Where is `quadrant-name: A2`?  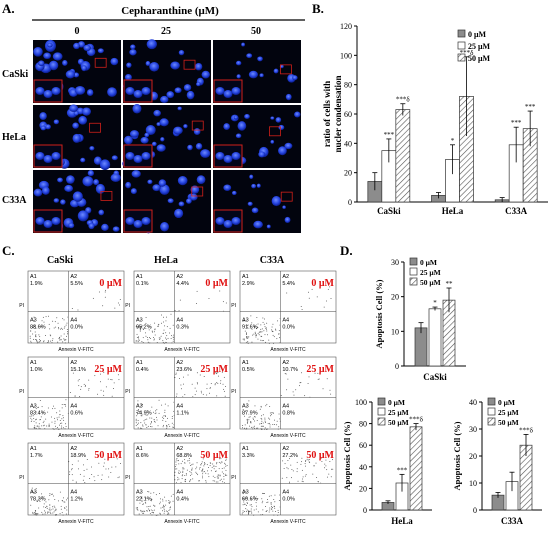 quadrant-name: A2 is located at coordinates (73, 449).